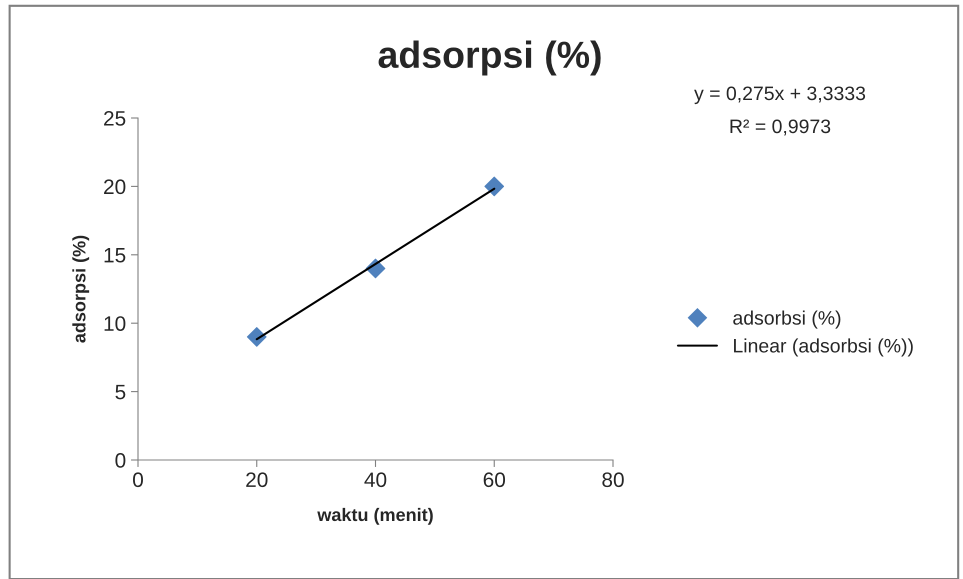  I want to click on legend-label: Linear (adsorbsi (%)), so click(823, 347).